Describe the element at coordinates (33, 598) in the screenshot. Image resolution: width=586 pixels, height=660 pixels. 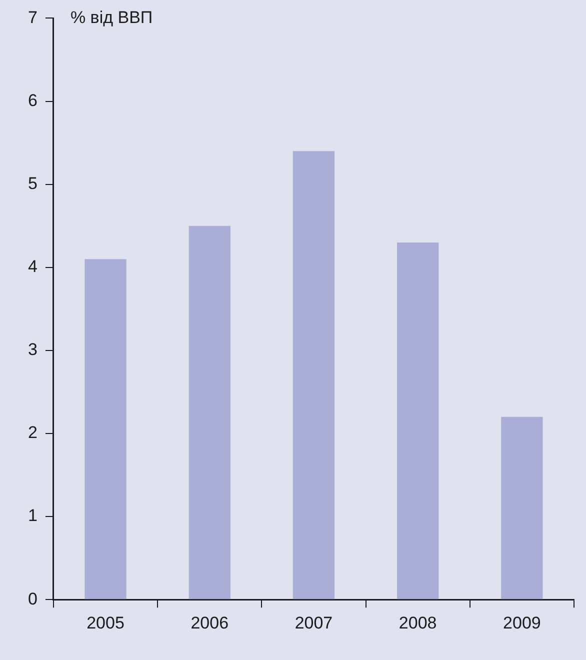
I see `y-tick-label: 0` at that location.